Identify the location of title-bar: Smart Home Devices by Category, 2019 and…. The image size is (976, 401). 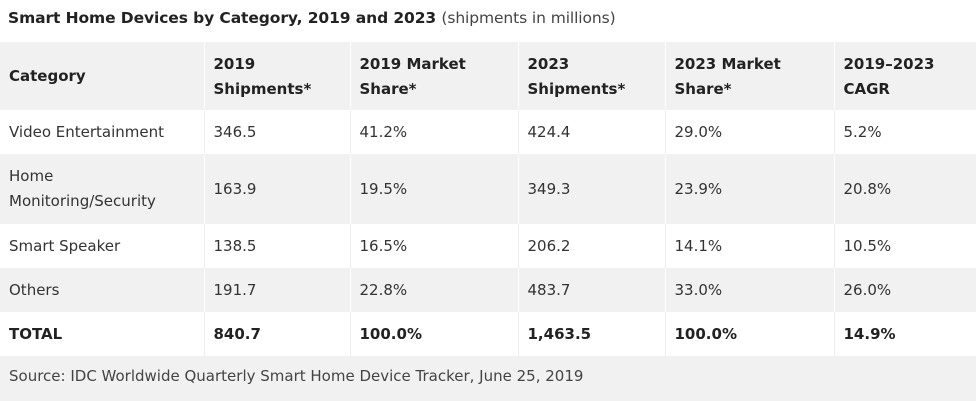
(488, 20).